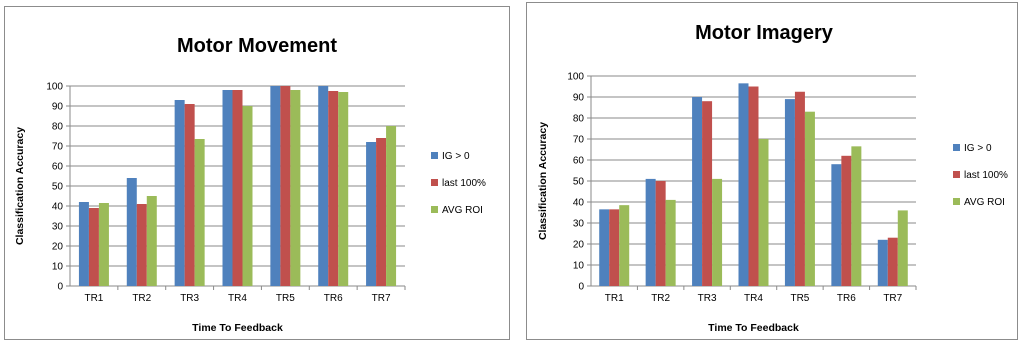 This screenshot has width=1020, height=340. What do you see at coordinates (257, 46) in the screenshot?
I see `chart-title: Motor Movement` at bounding box center [257, 46].